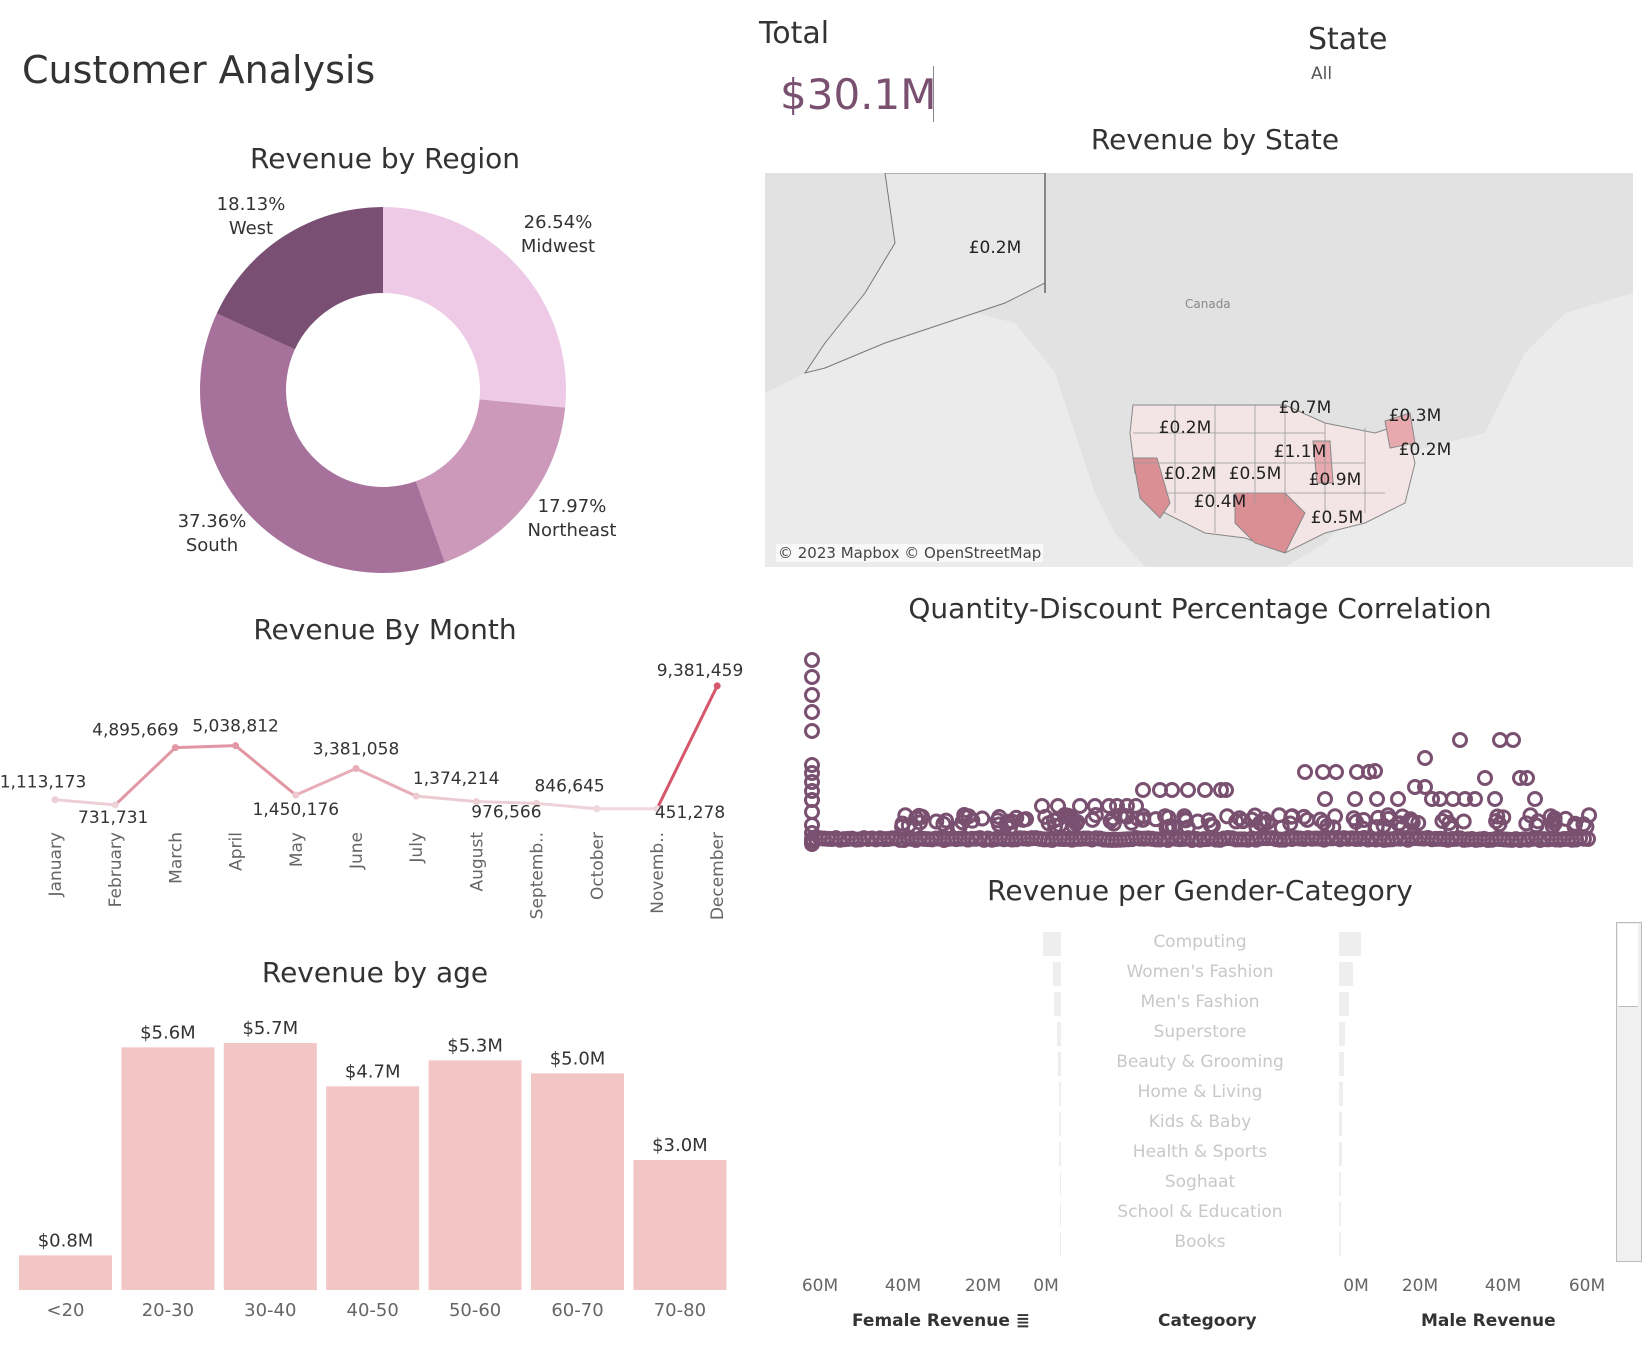 Image resolution: width=1650 pixels, height=1350 pixels. I want to click on donut-slice-south, so click(322, 443).